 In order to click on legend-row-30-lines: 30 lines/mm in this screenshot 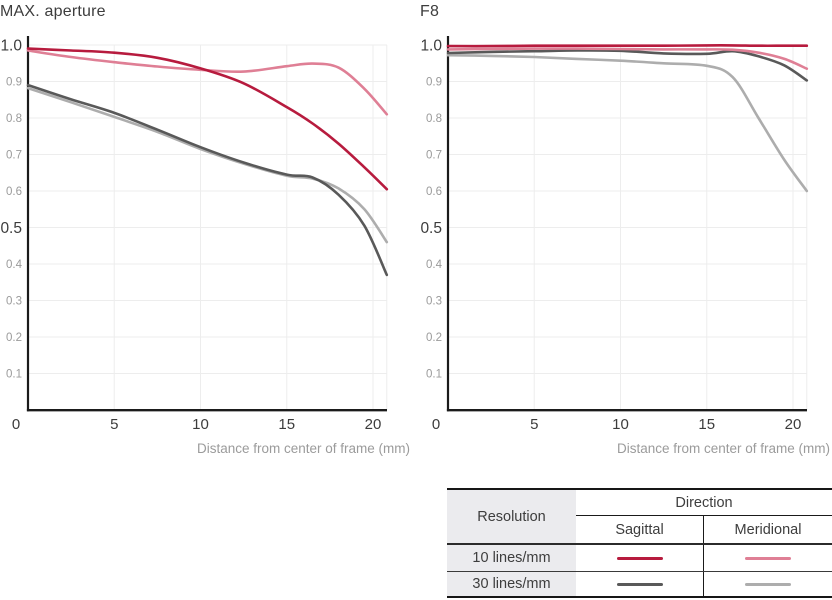, I will do `click(639, 584)`.